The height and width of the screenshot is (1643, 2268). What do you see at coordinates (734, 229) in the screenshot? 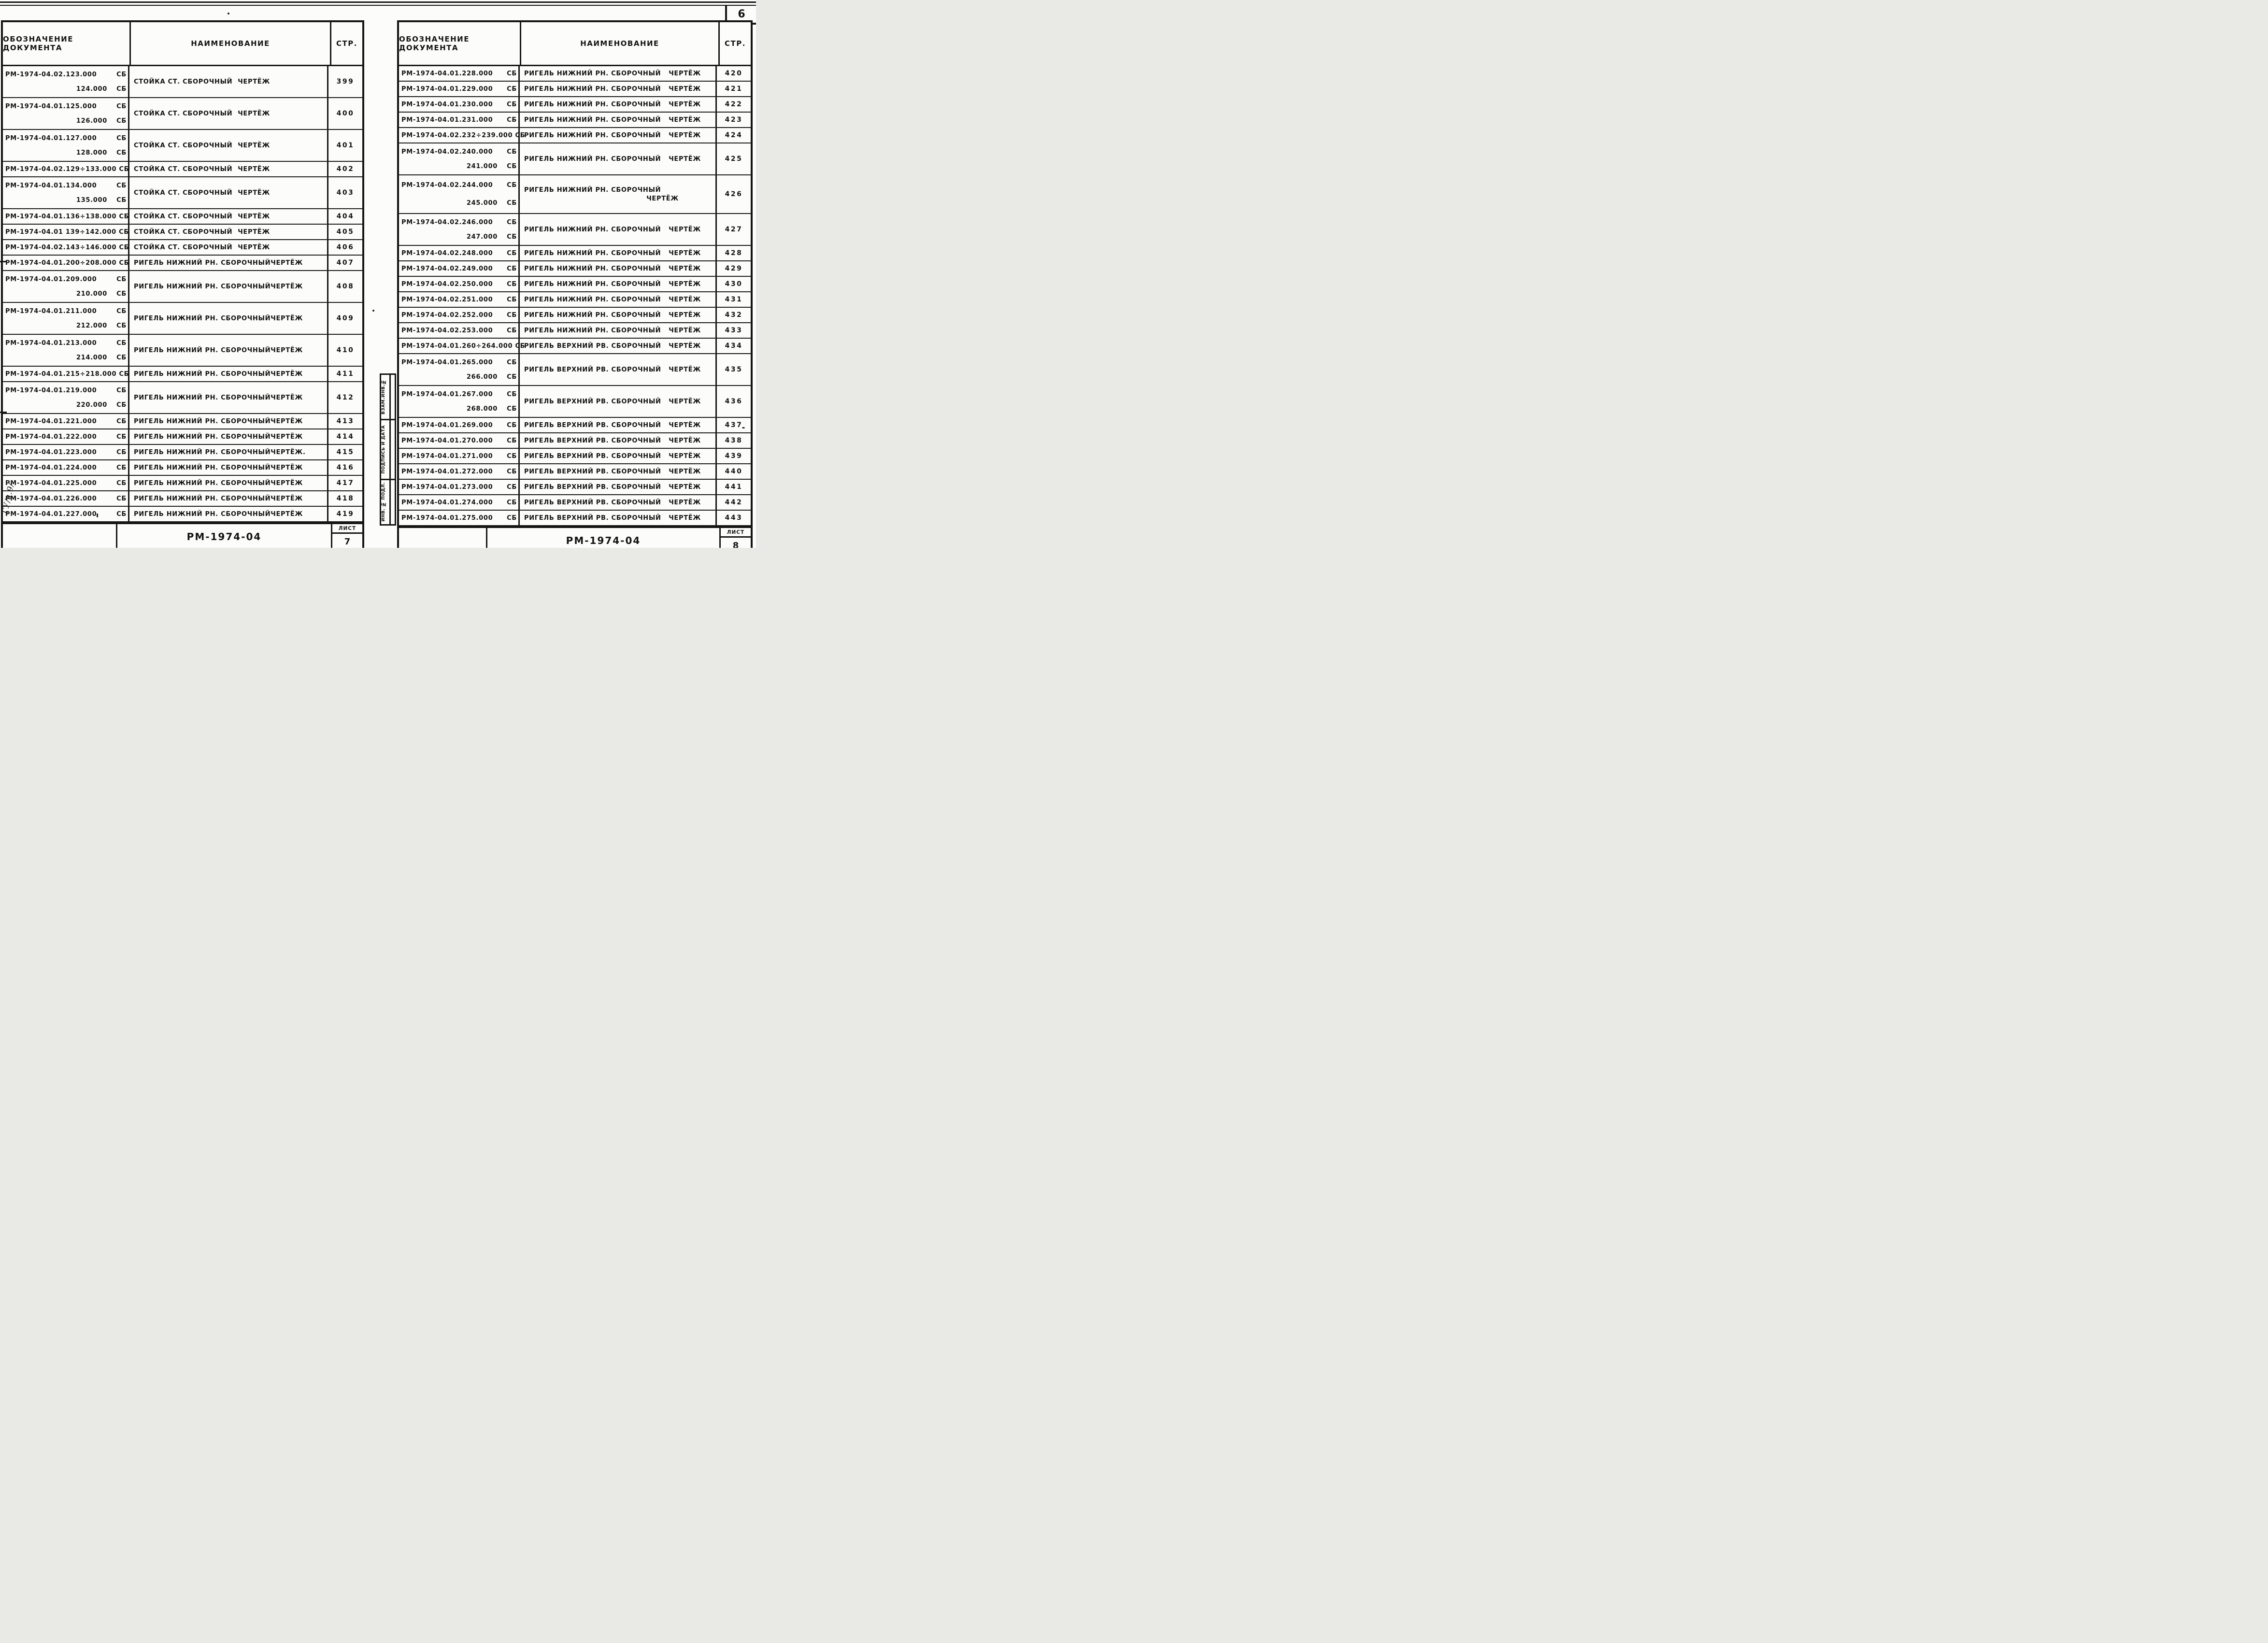
I see `page-cell: 427` at bounding box center [734, 229].